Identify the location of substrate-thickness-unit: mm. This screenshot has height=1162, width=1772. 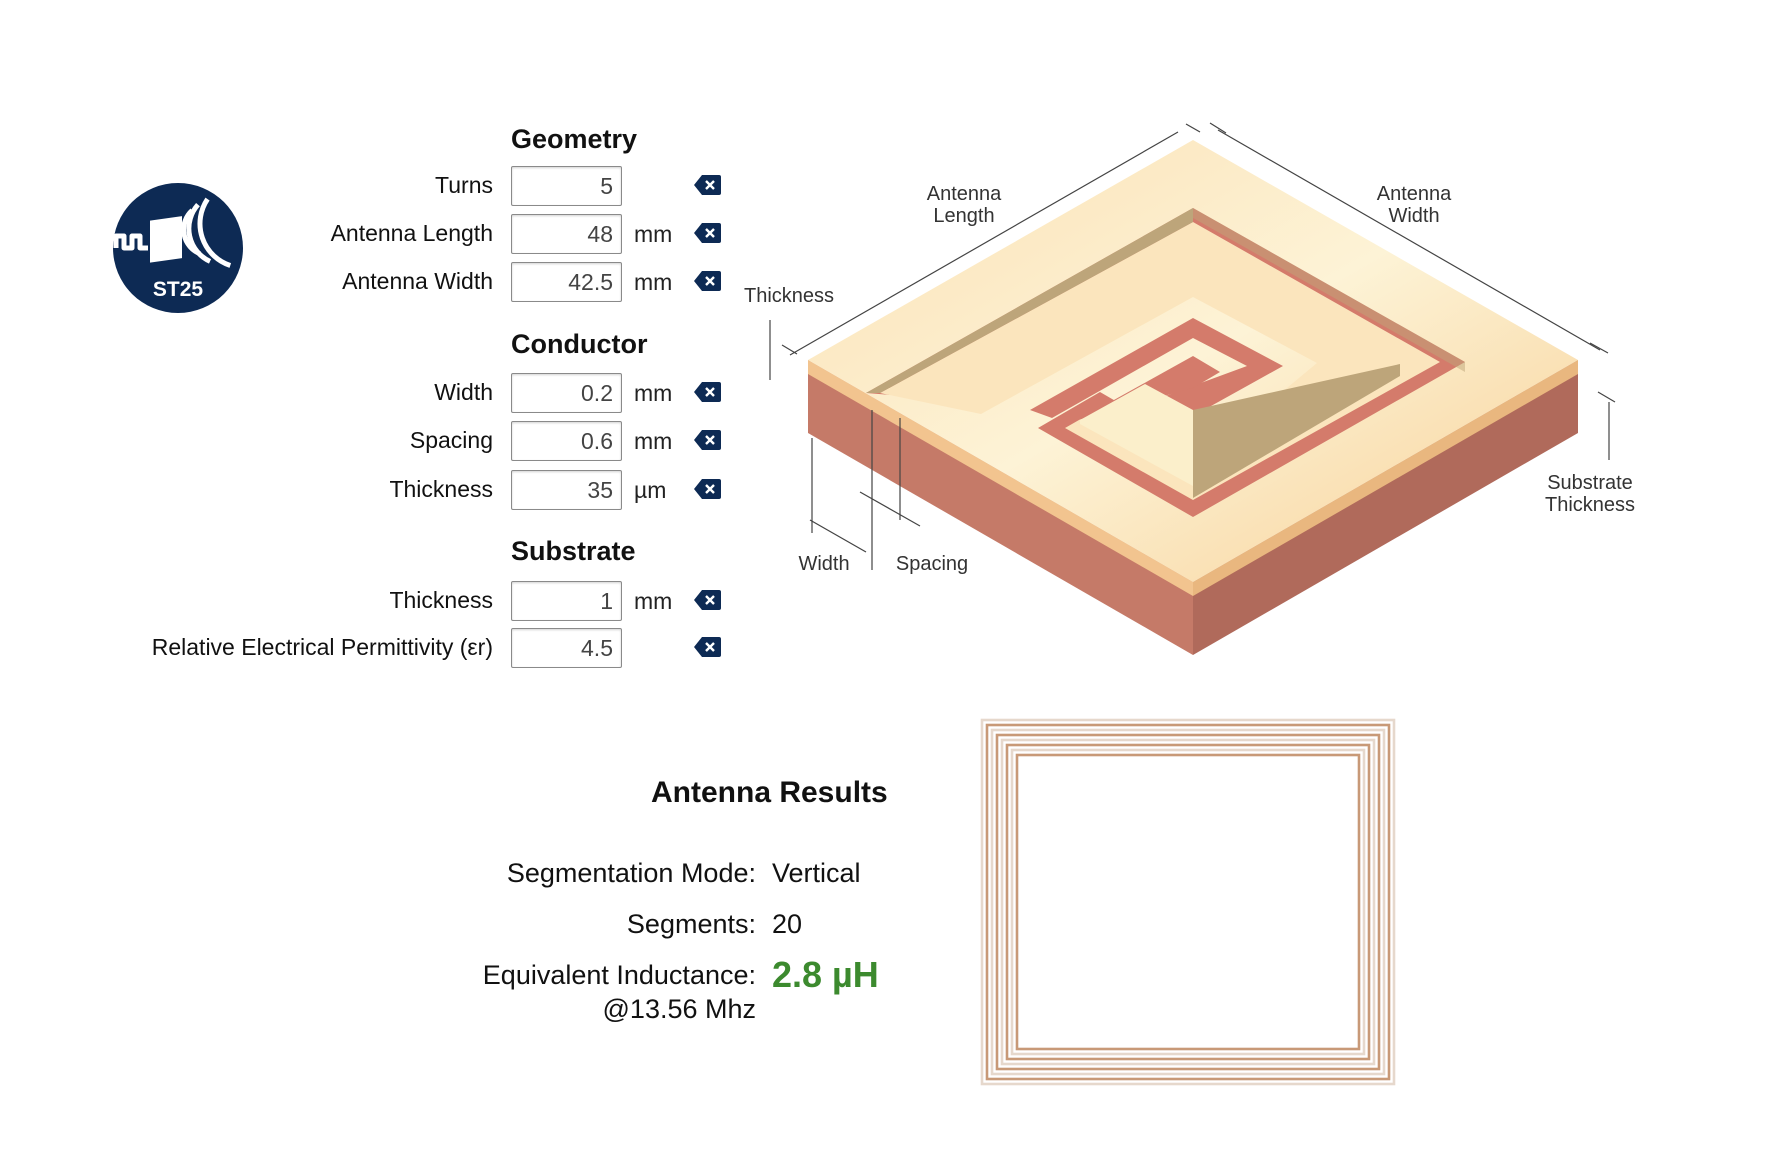
(653, 601).